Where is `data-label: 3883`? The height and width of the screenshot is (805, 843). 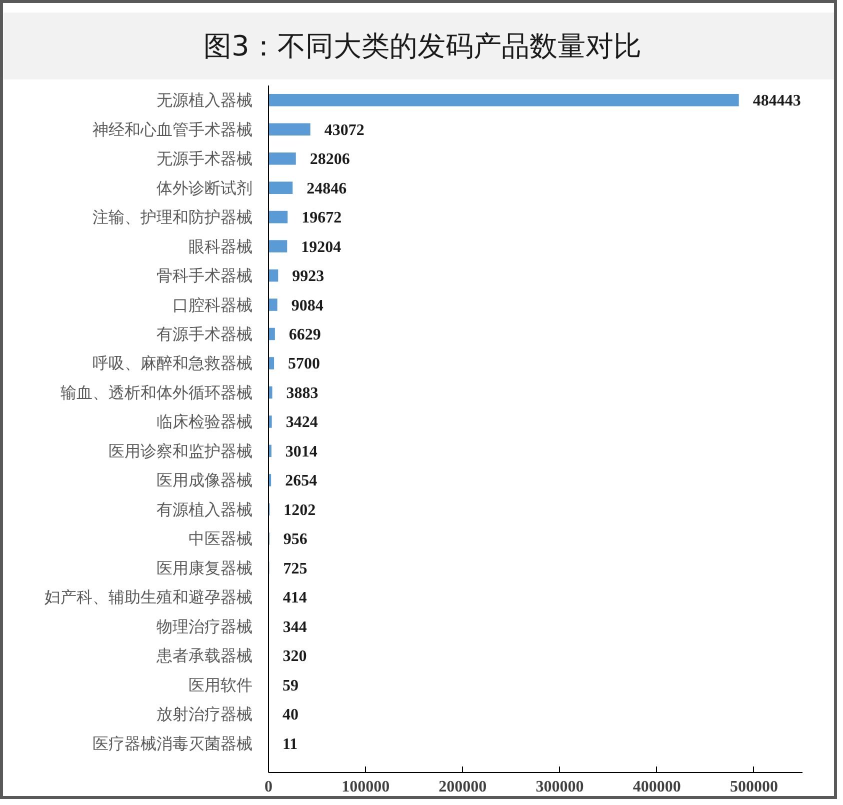 data-label: 3883 is located at coordinates (302, 393).